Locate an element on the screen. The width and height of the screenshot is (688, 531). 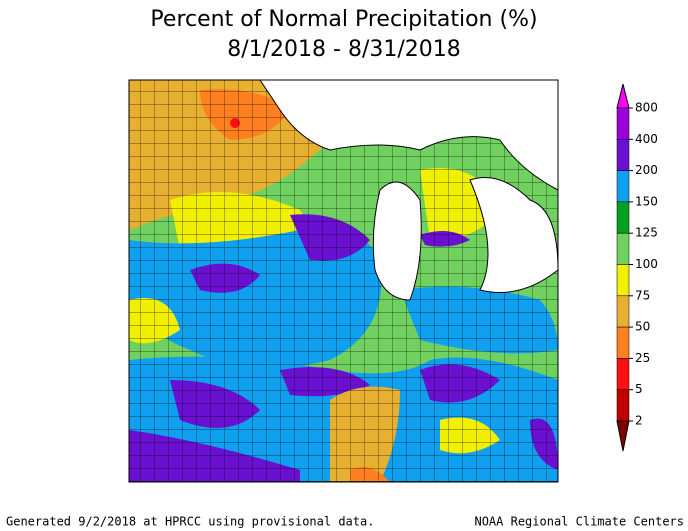
subtitle: 8/1/2018 - 8/31/2018 is located at coordinates (344, 49).